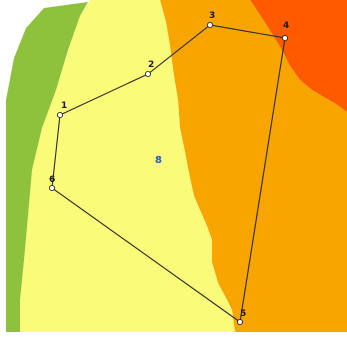 The width and height of the screenshot is (347, 337). What do you see at coordinates (212, 16) in the screenshot?
I see `vertex-label-3: 3` at bounding box center [212, 16].